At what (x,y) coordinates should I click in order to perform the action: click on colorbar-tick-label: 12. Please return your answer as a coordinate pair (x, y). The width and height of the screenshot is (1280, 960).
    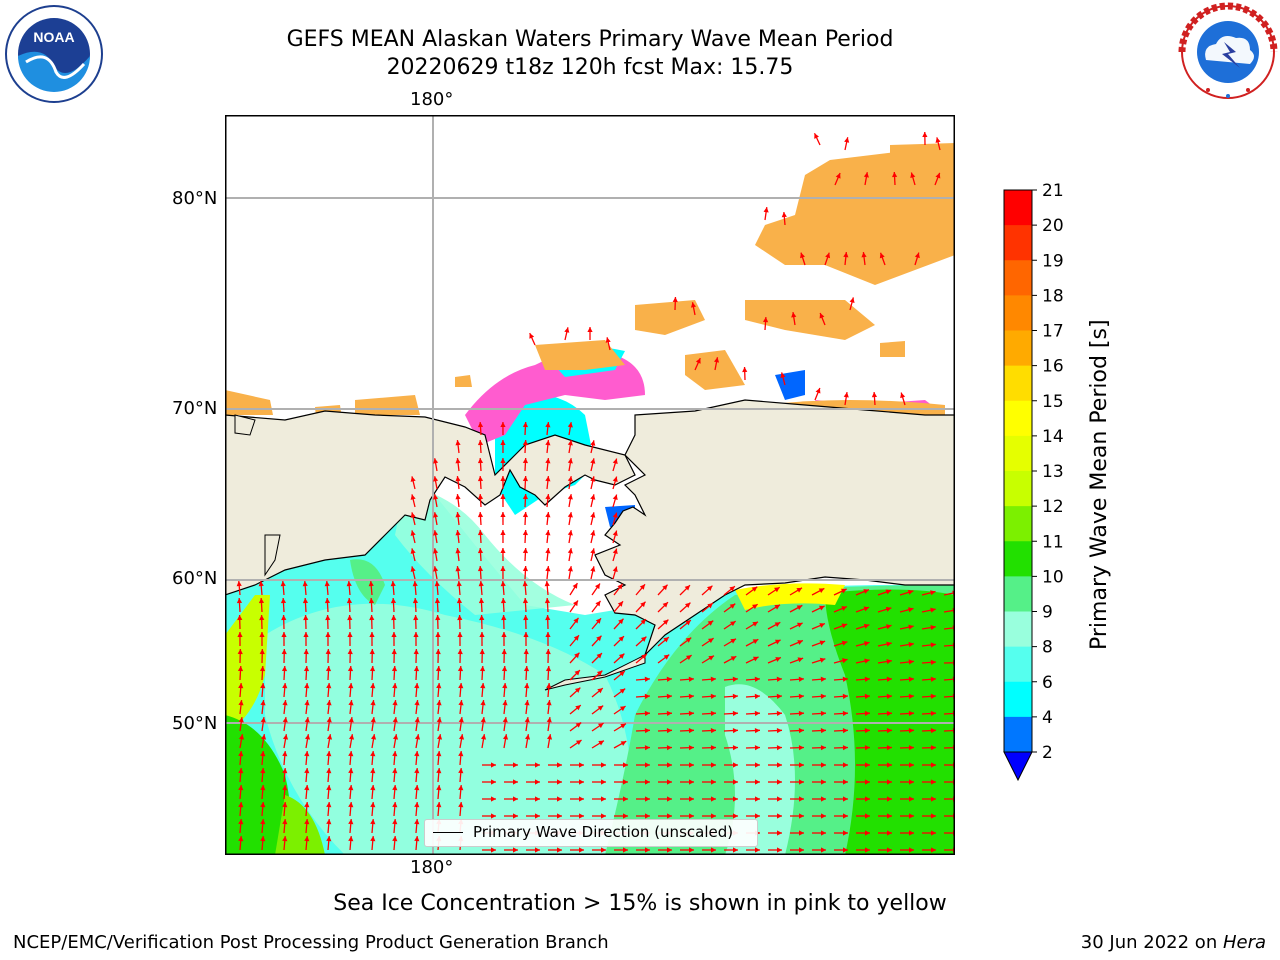
    Looking at the image, I should click on (1053, 507).